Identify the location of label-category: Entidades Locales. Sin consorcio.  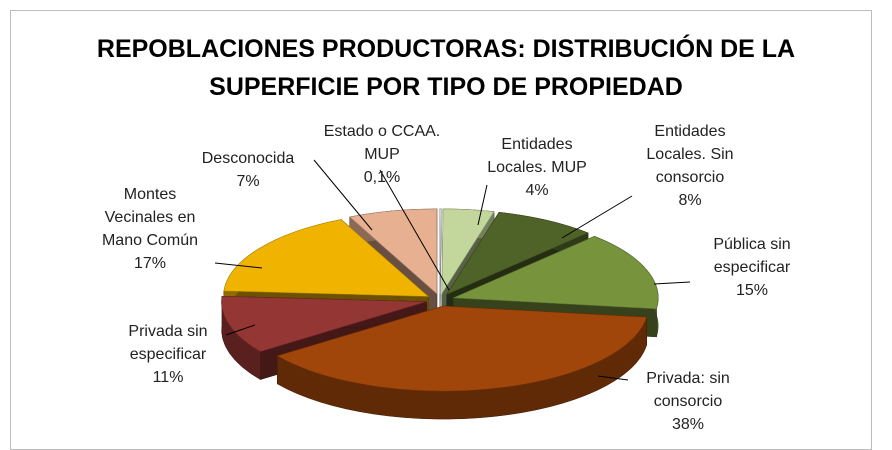
(690, 154).